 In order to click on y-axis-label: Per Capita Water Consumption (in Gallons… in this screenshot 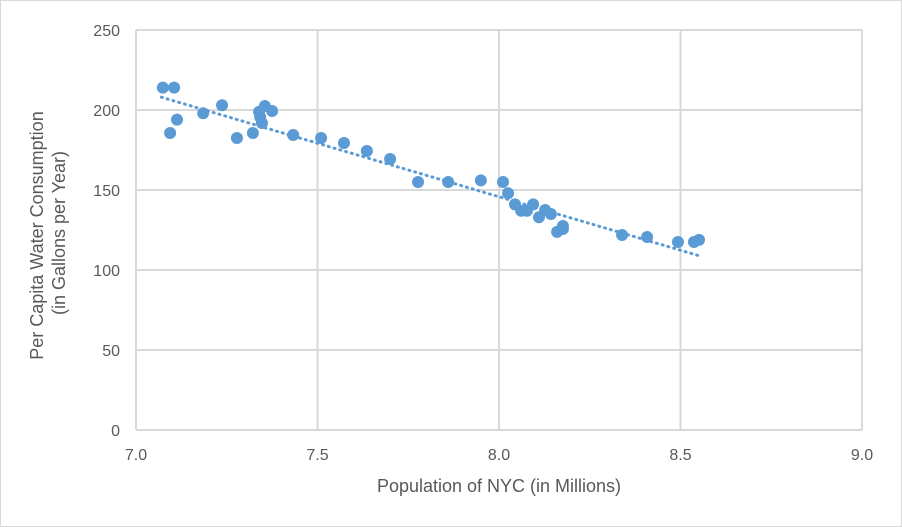, I will do `click(48, 232)`.